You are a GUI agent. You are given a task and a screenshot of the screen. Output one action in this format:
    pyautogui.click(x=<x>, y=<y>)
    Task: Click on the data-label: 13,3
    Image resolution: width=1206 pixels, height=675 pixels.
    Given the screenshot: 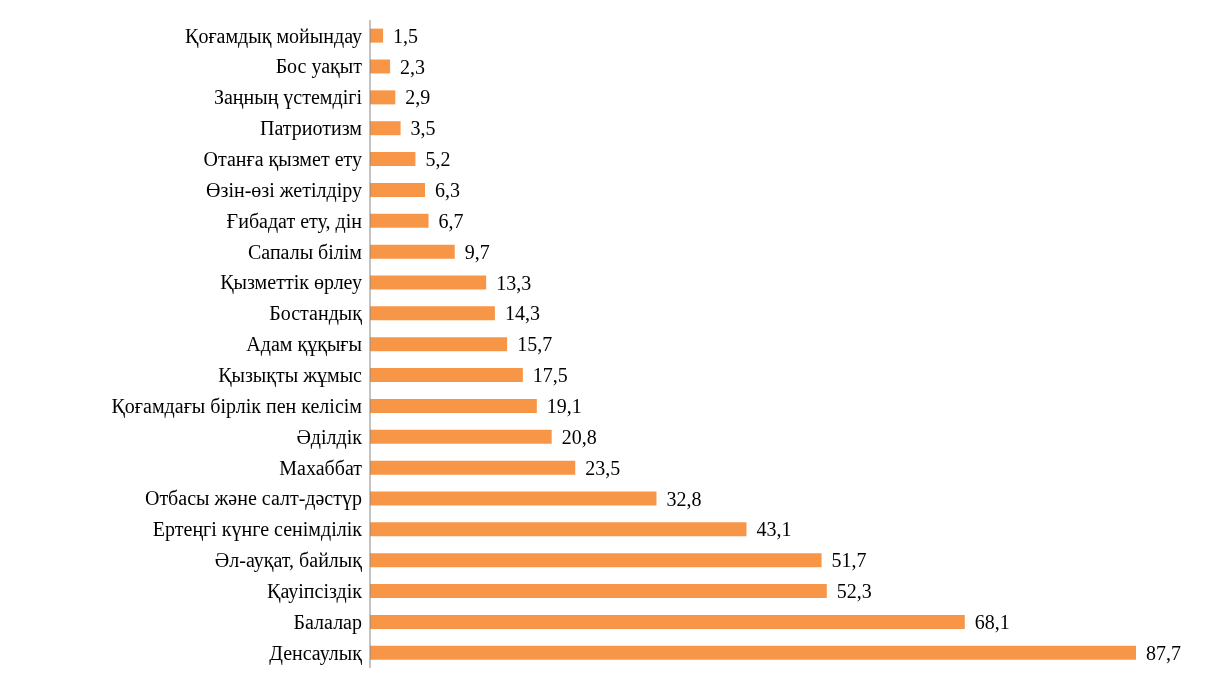 What is the action you would take?
    pyautogui.click(x=514, y=282)
    